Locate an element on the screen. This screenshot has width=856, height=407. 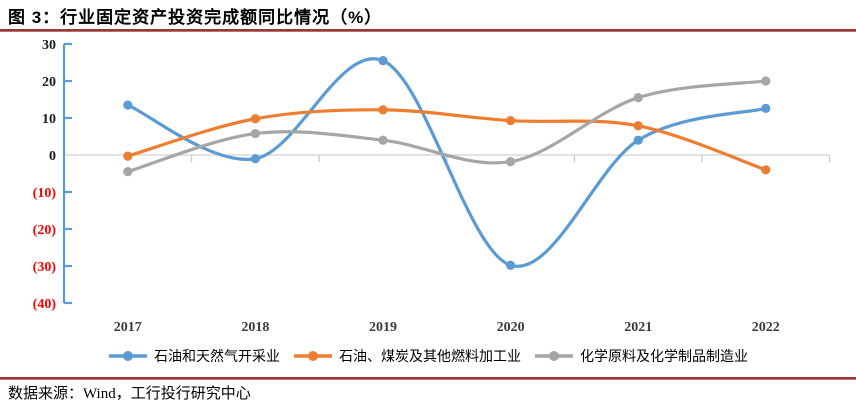
title-divider-rule is located at coordinates (428, 30).